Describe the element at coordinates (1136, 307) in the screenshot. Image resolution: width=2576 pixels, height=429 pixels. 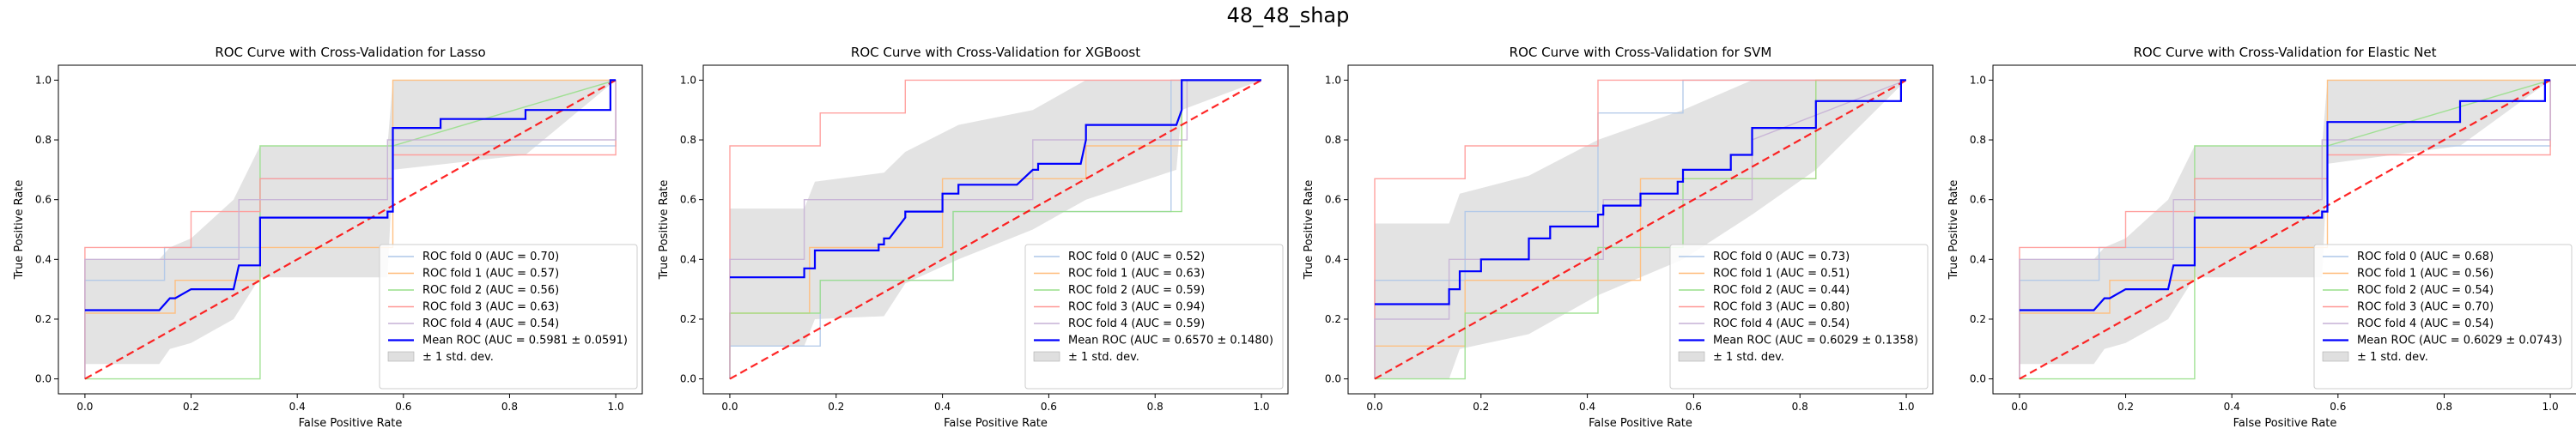
I see `legend-entry: ROC fold 3 (AUC = 0.94)` at that location.